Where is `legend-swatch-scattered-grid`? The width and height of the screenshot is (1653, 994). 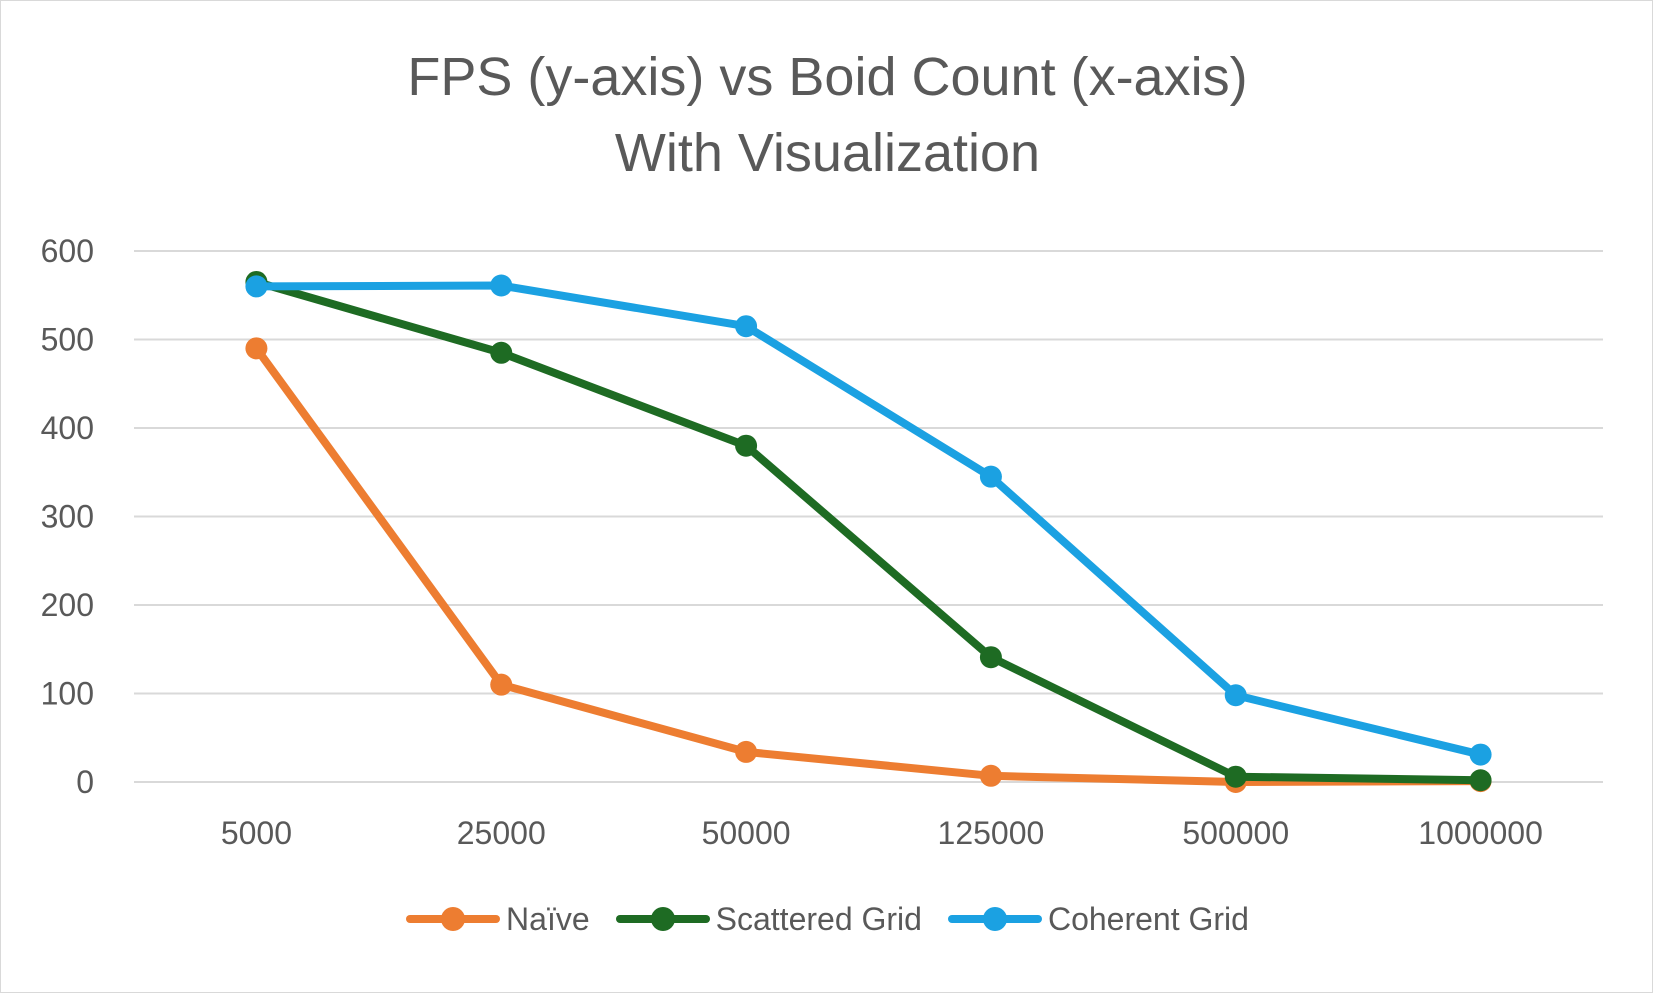 legend-swatch-scattered-grid is located at coordinates (662, 919).